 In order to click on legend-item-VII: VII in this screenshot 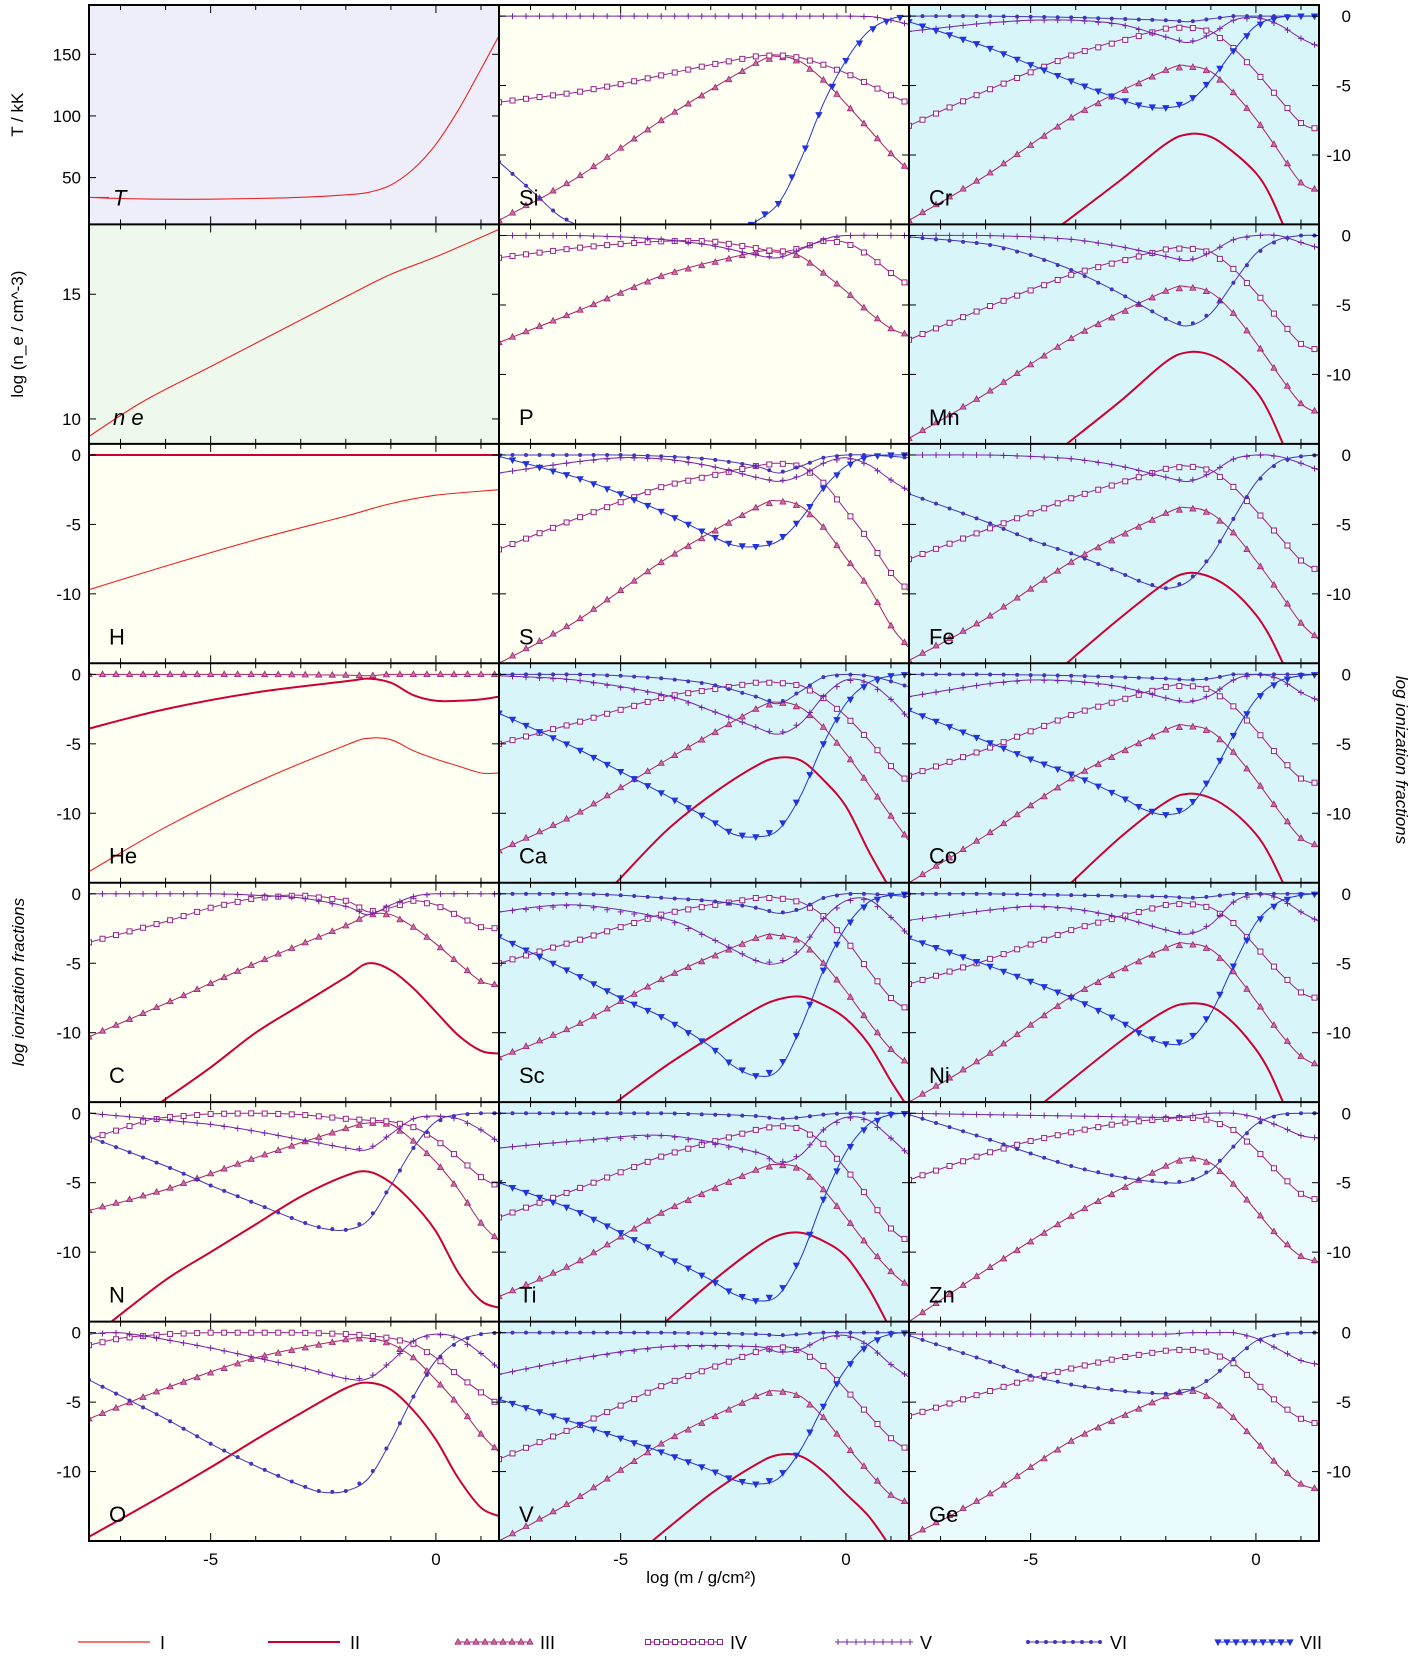, I will do `click(1268, 1643)`.